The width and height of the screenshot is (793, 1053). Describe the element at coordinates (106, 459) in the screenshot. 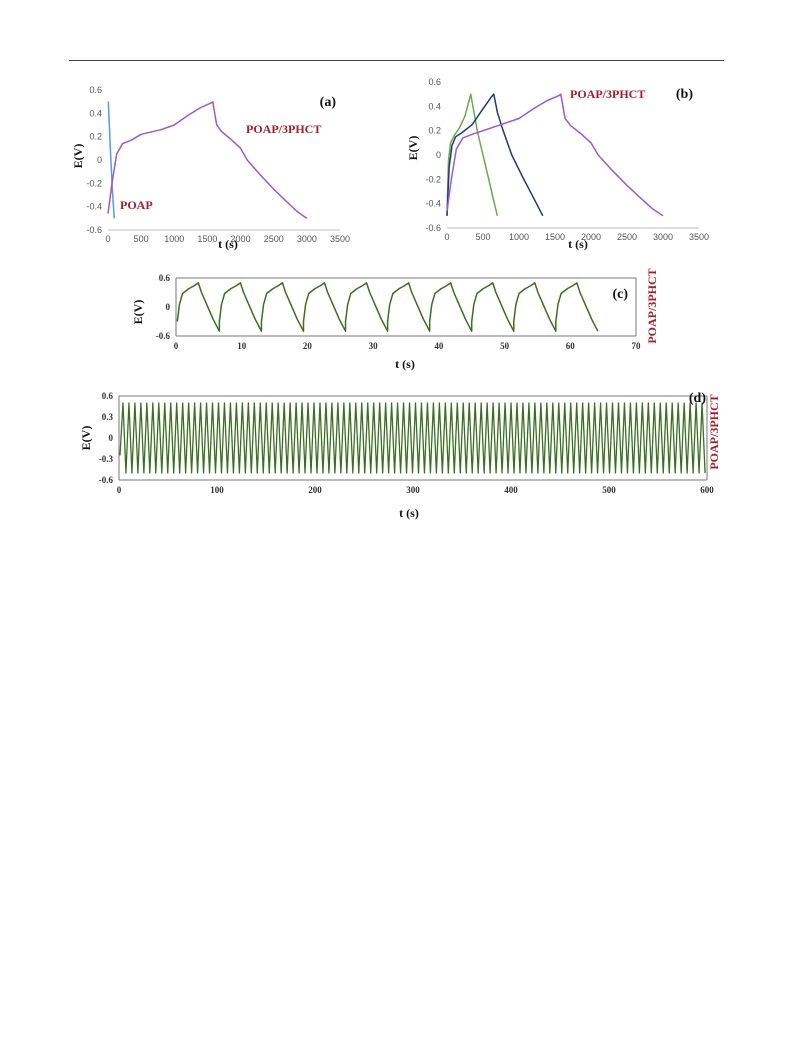

I see `y-tick-label: -0.3` at that location.